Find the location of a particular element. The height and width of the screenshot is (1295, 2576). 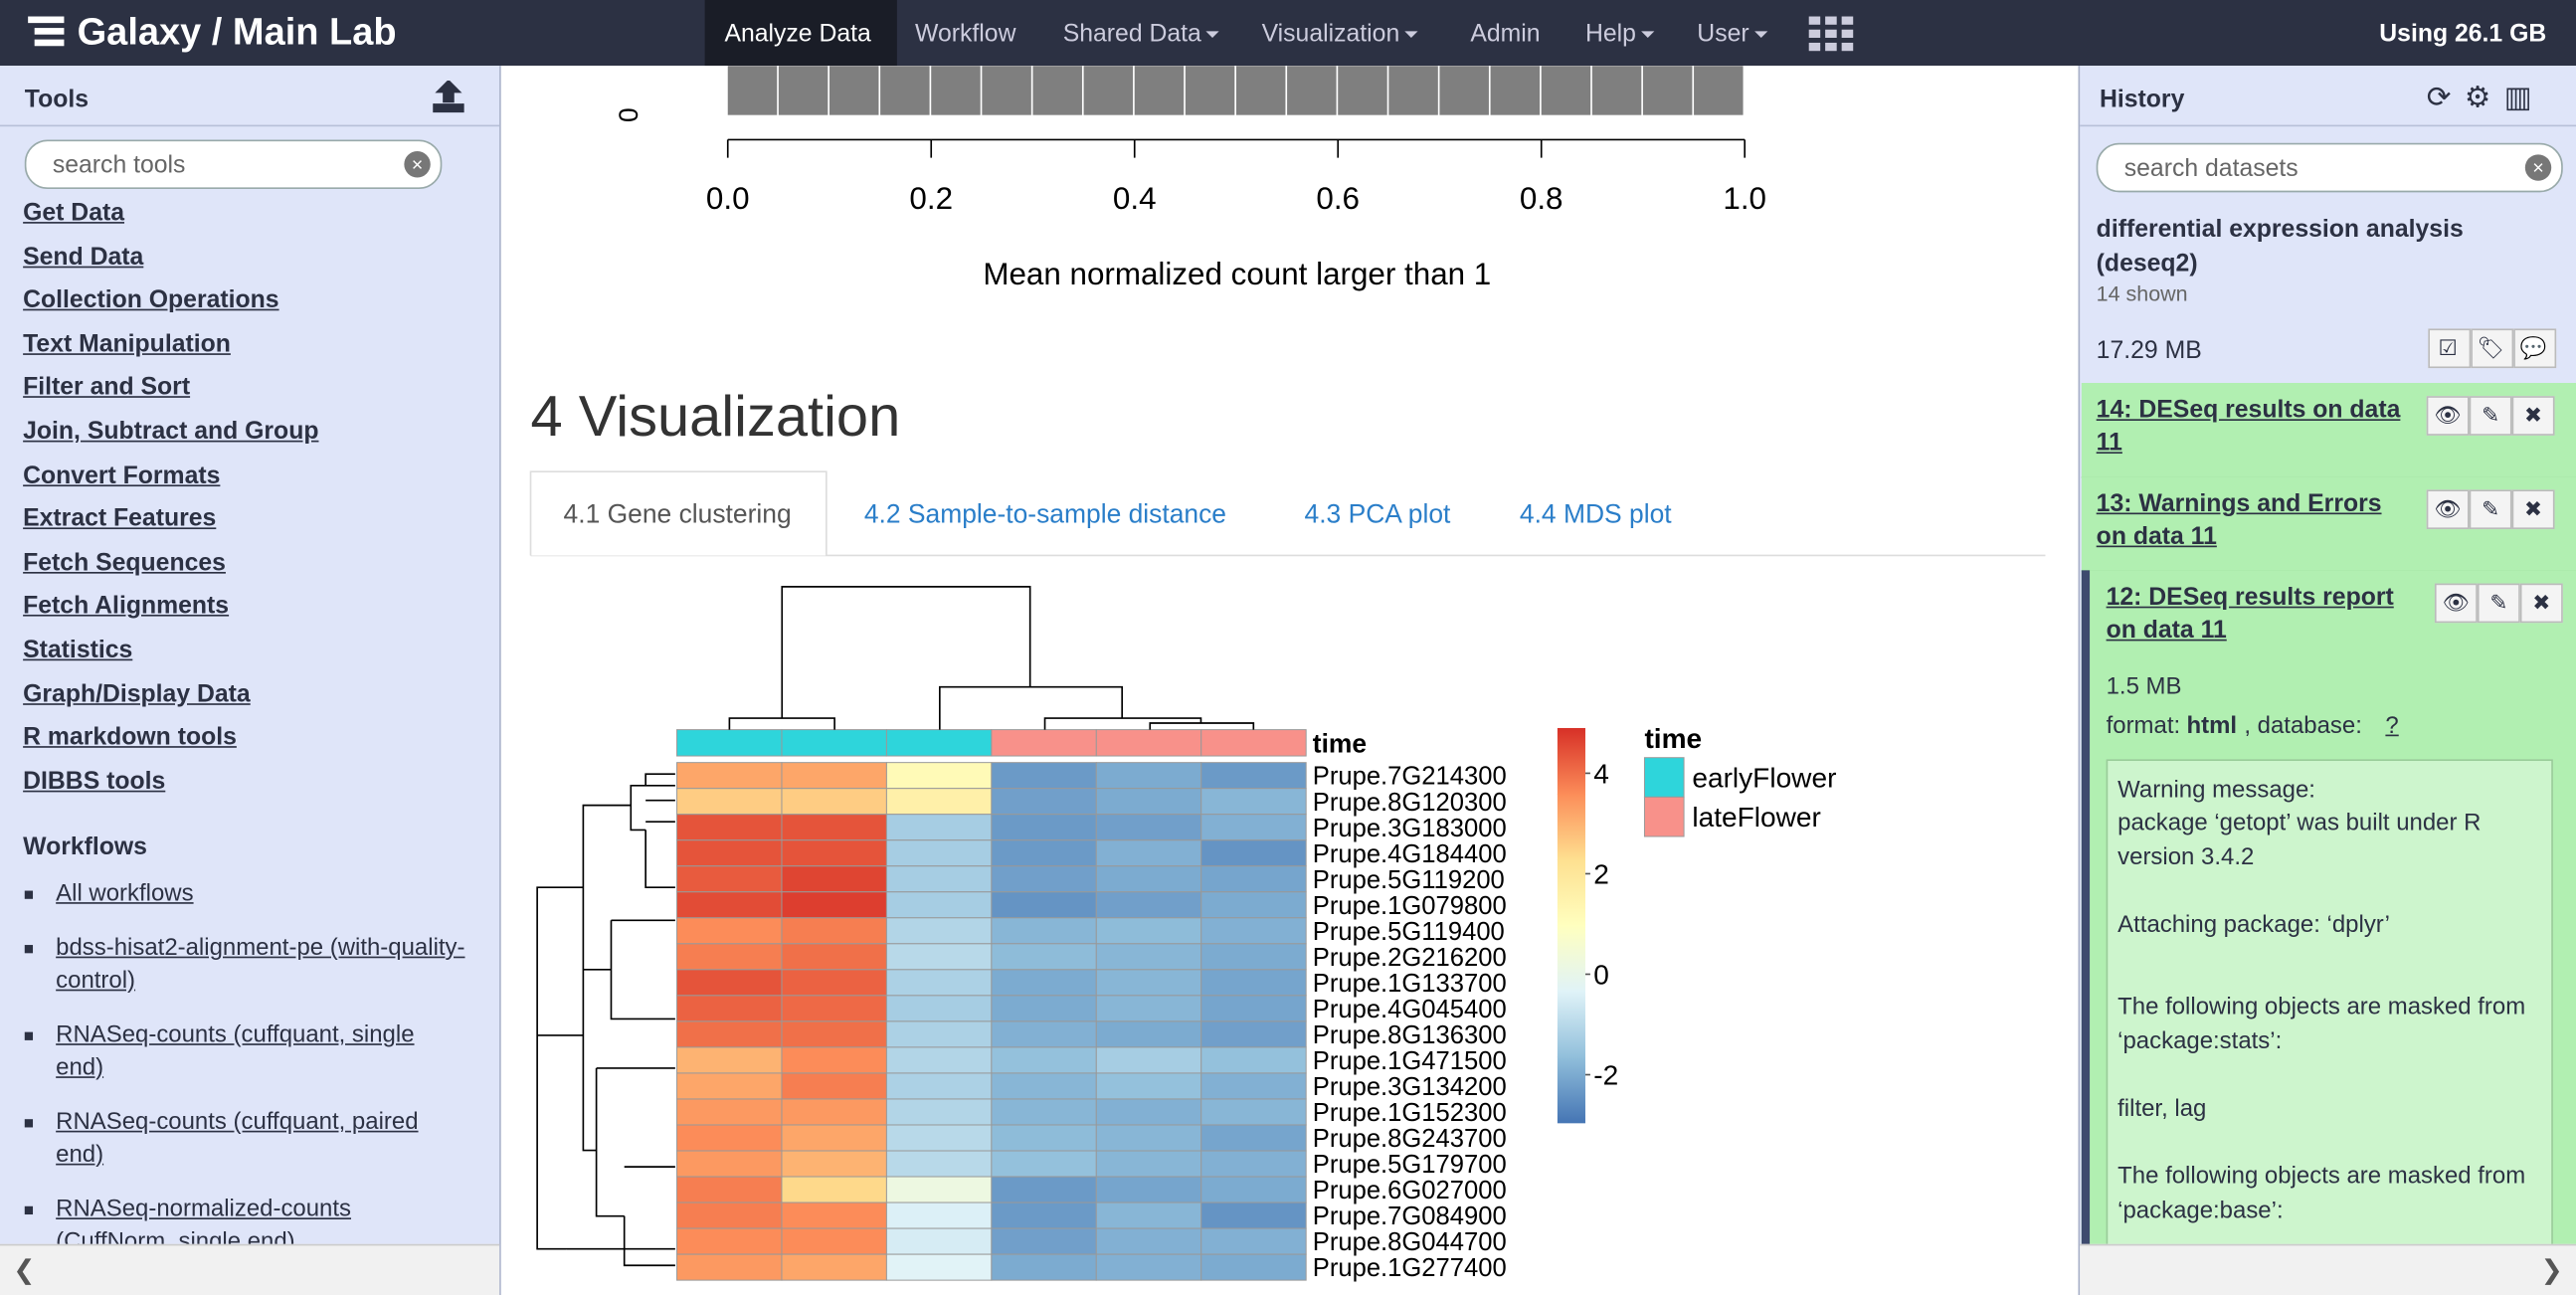

nav-item: User is located at coordinates (1731, 34).